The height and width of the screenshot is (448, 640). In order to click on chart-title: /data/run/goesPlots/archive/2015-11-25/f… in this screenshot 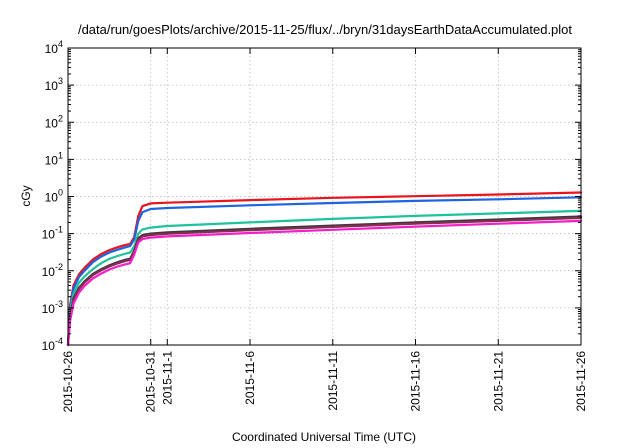, I will do `click(325, 29)`.